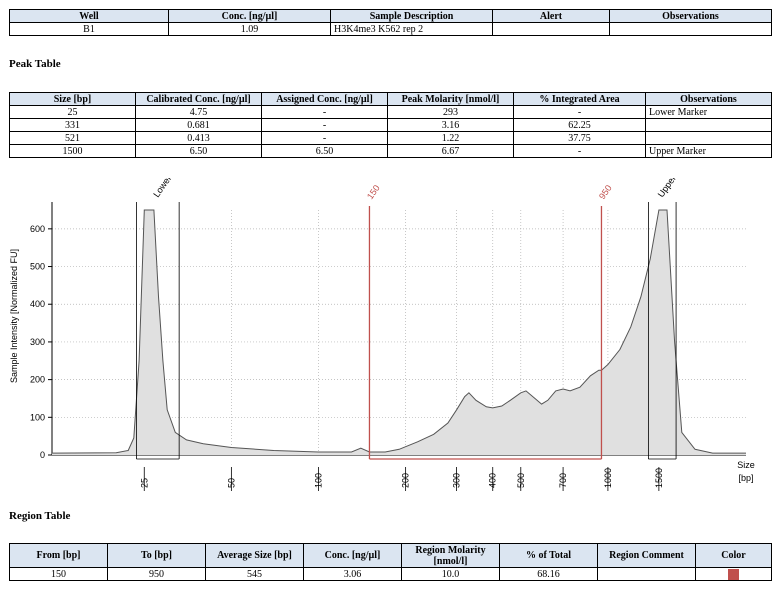 The height and width of the screenshot is (594, 783). Describe the element at coordinates (156, 574) in the screenshot. I see `to-cell: 950` at that location.